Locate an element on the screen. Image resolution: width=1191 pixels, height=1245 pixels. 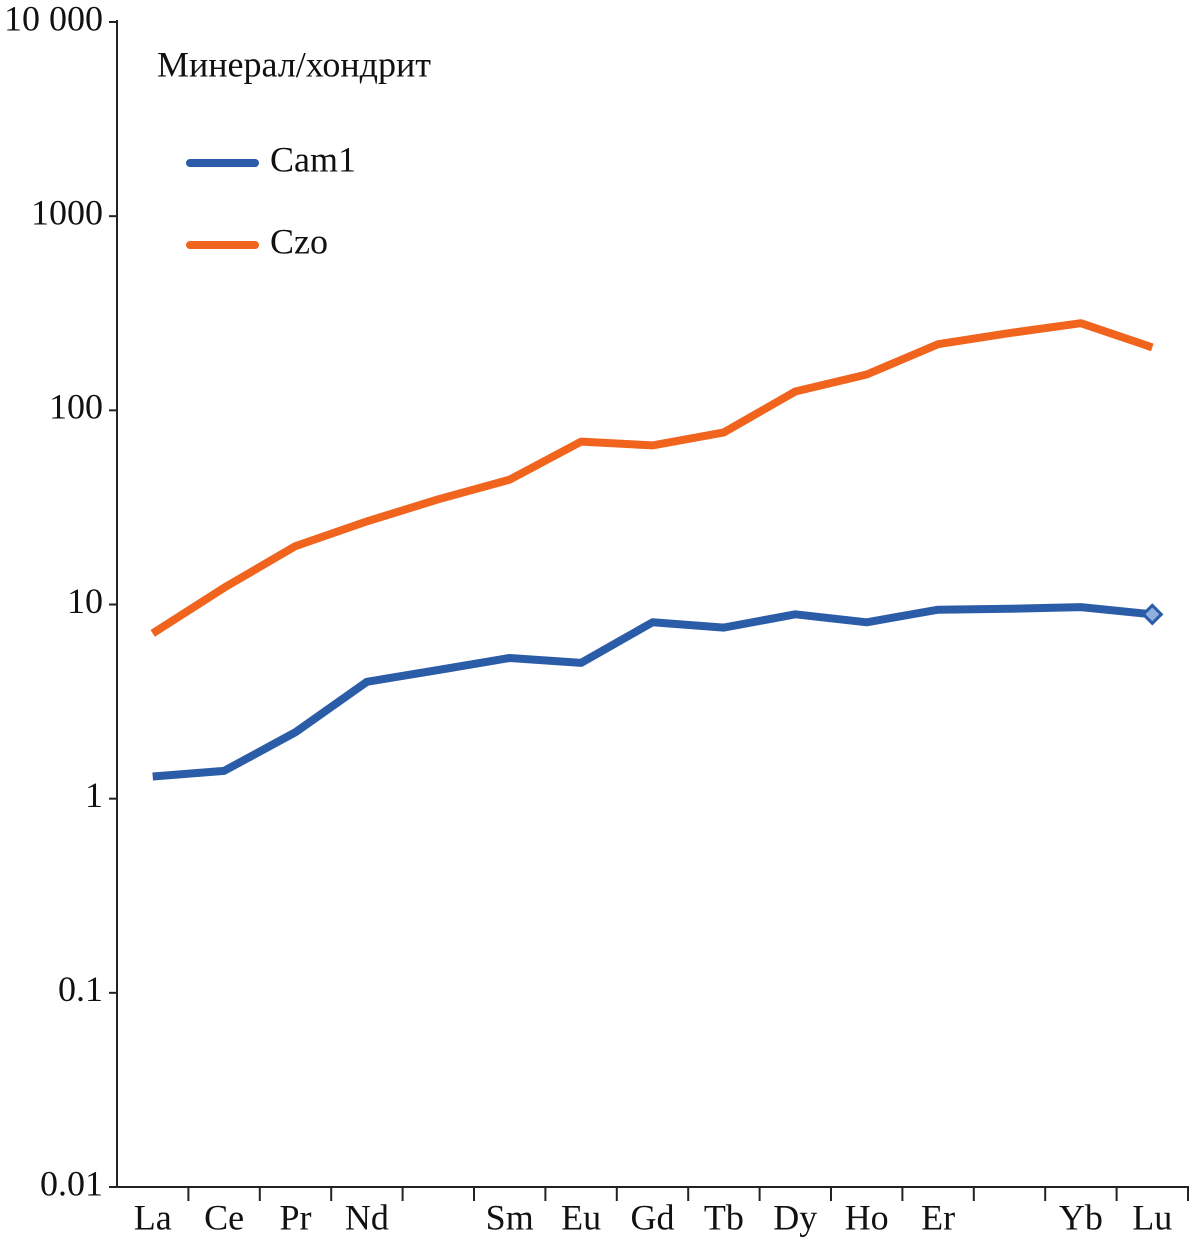
x-tick-label: Pr is located at coordinates (295, 1217).